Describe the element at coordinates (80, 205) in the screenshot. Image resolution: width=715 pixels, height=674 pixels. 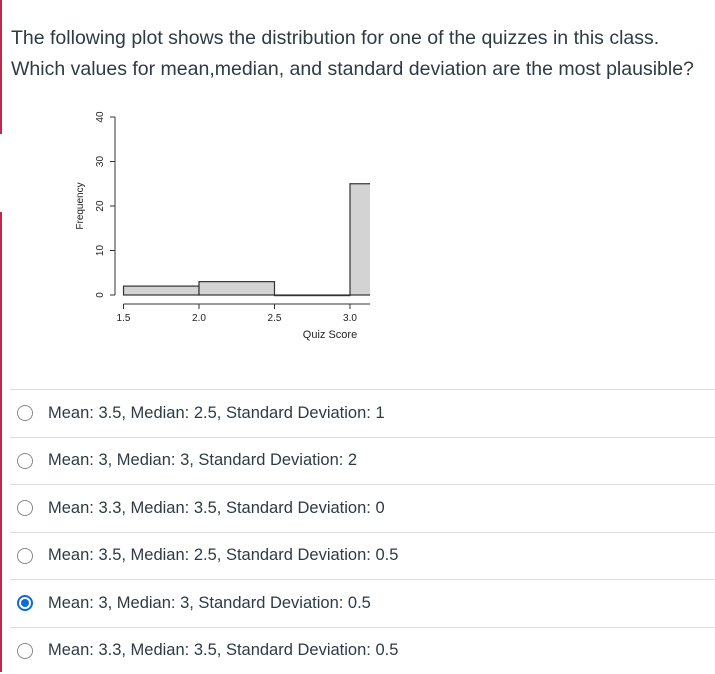
I see `y-axis-label: Frequency` at that location.